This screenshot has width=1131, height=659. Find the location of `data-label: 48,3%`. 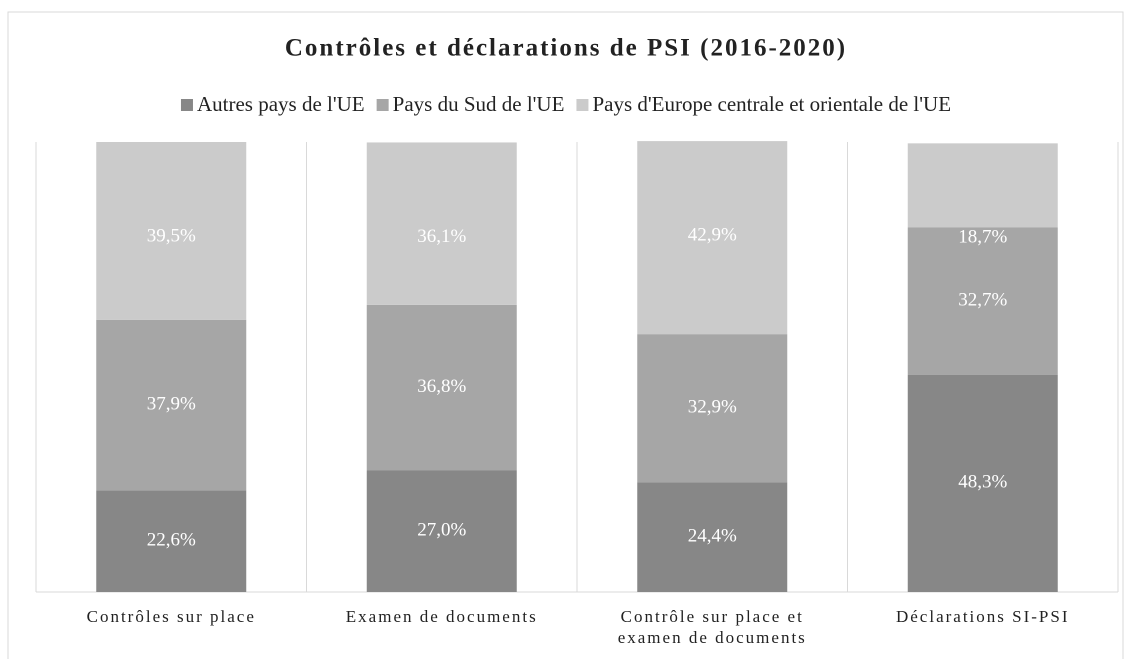

data-label: 48,3% is located at coordinates (982, 482).